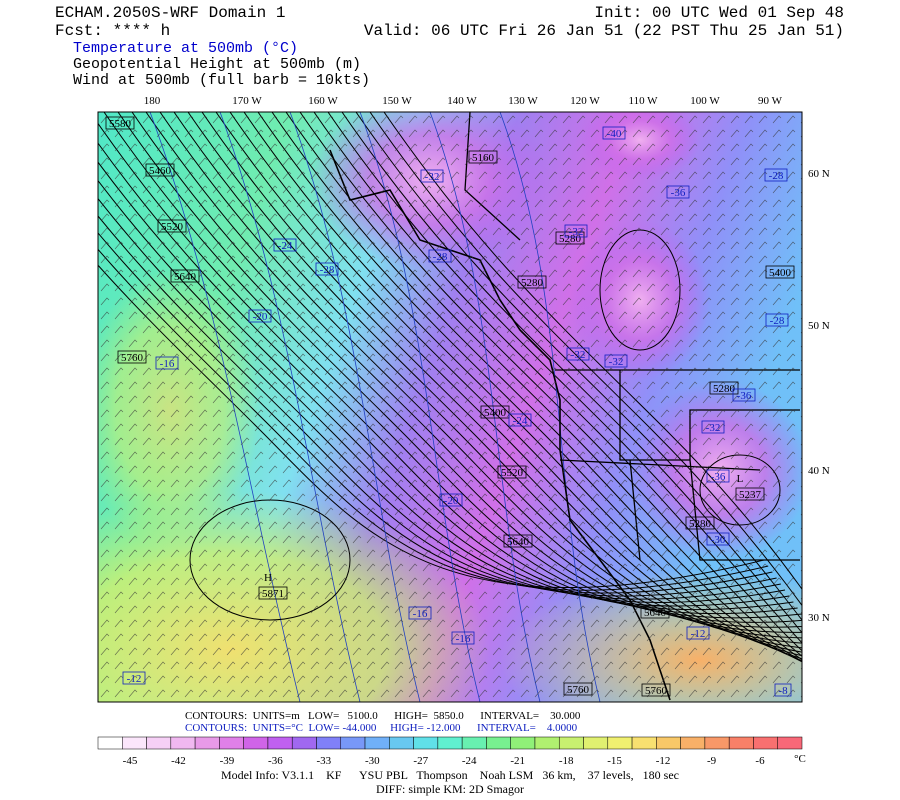  I want to click on colorbar-tick-label: -12, so click(663, 761).